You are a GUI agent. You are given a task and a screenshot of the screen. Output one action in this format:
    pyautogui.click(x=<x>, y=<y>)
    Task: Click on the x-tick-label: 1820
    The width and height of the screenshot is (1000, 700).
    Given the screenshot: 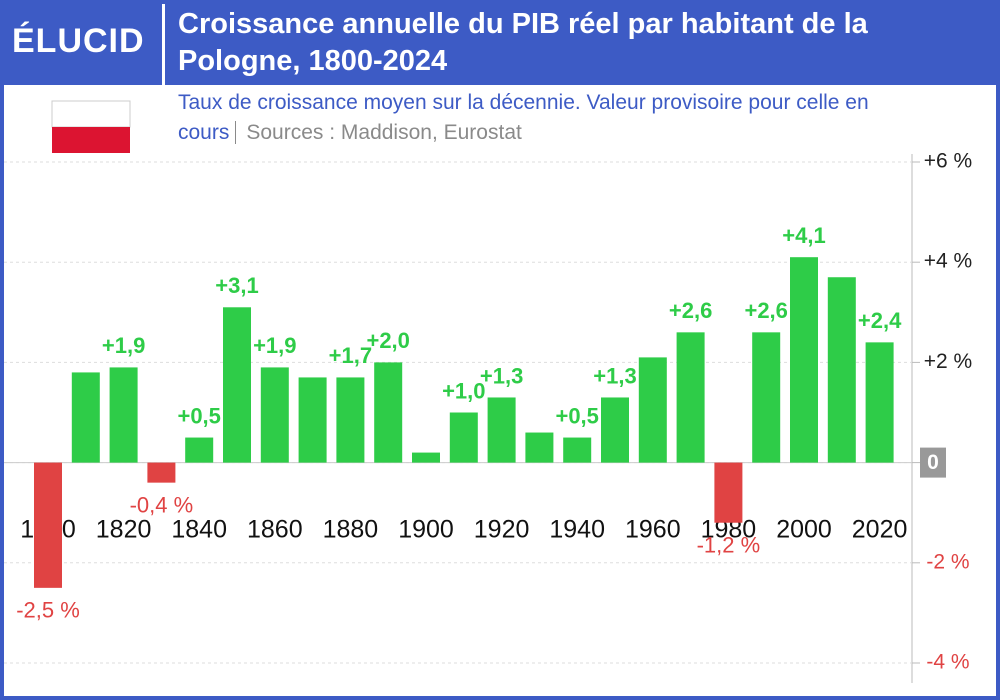 What is the action you would take?
    pyautogui.click(x=124, y=530)
    